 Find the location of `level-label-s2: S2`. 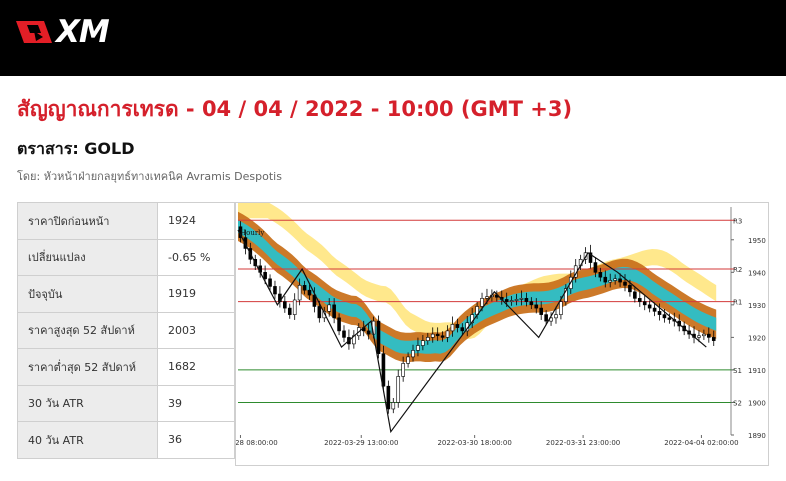

level-label-s2: S2 is located at coordinates (737, 403).